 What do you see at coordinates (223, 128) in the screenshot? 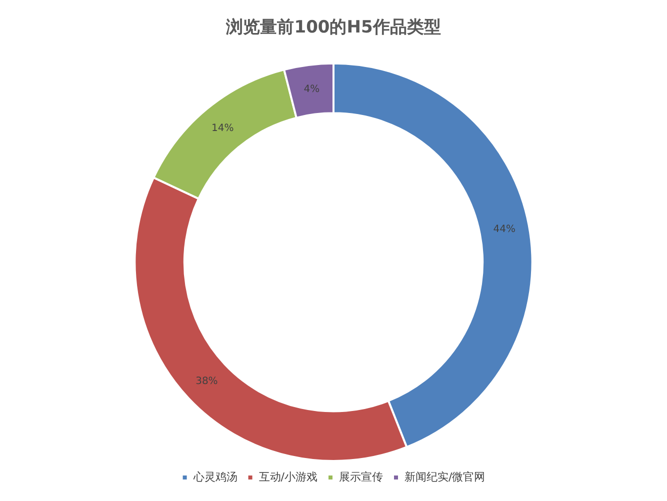
I see `data-label: 14%` at bounding box center [223, 128].